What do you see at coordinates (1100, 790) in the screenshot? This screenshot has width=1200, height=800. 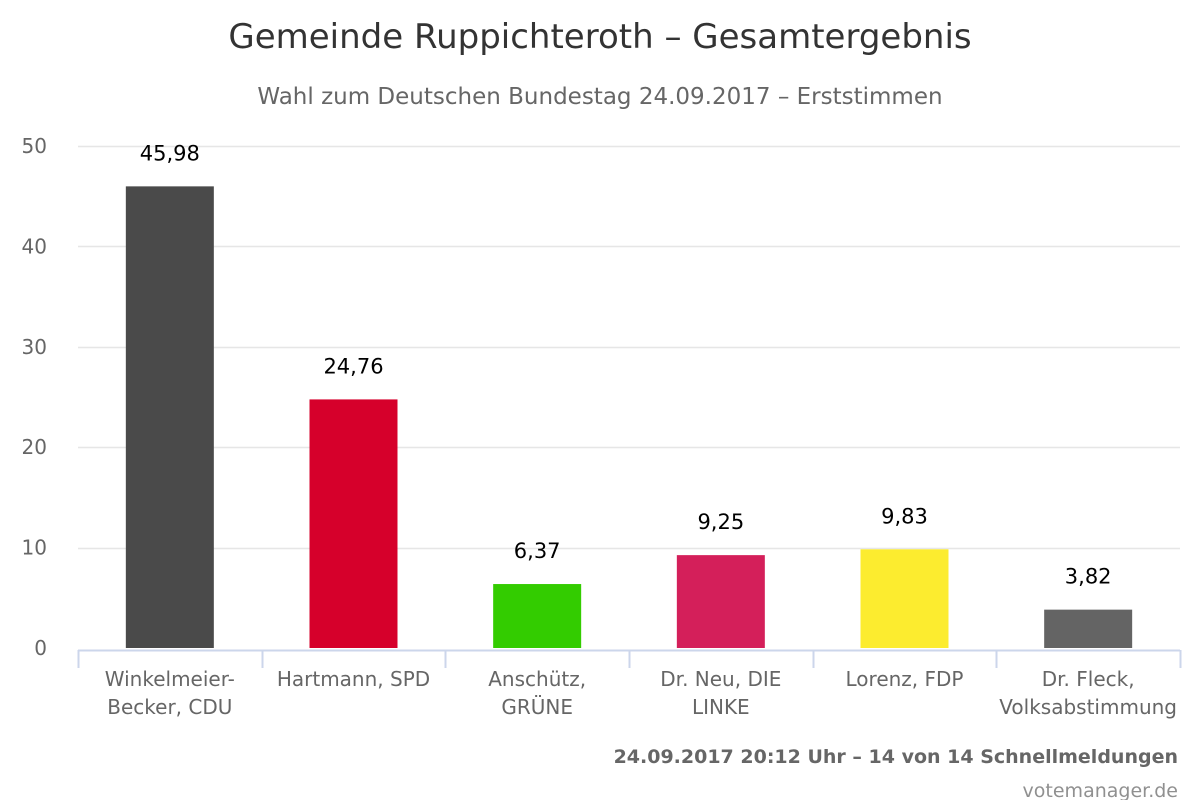 I see `footer-credit: votemanager.de` at bounding box center [1100, 790].